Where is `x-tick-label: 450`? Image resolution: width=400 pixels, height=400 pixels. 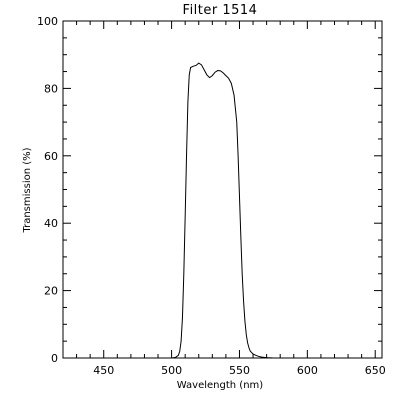 x-tick-label: 450 is located at coordinates (103, 370).